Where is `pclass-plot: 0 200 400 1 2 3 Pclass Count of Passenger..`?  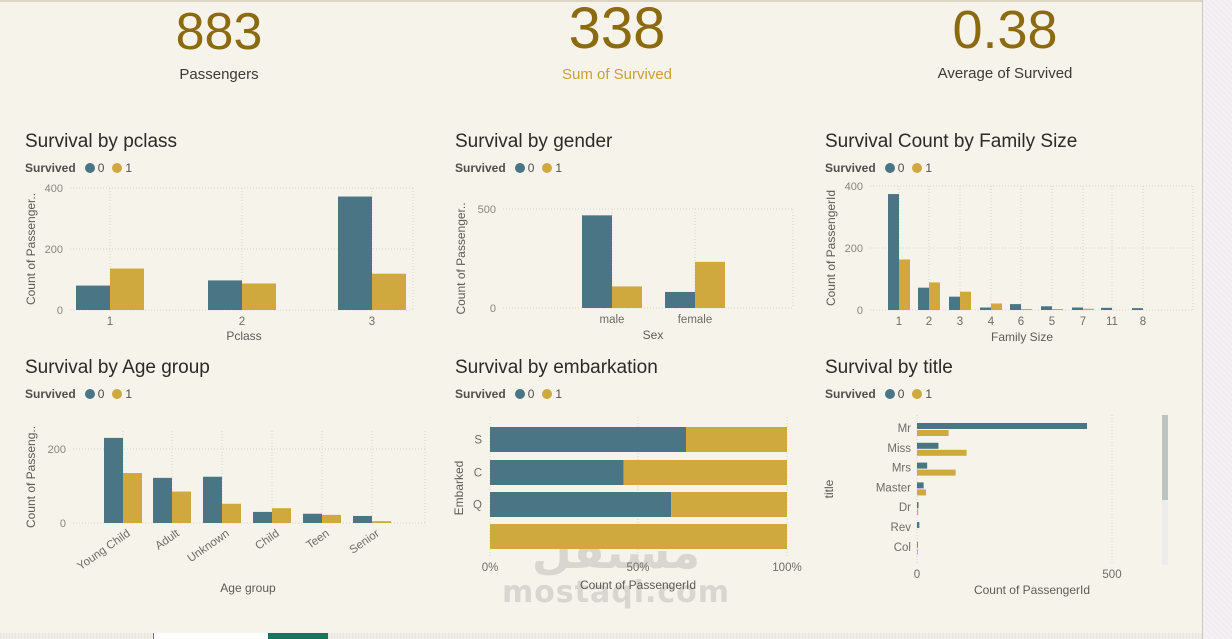
pclass-plot: 0 200 400 1 2 3 Pclass Count of Passenger.. is located at coordinates (227, 266).